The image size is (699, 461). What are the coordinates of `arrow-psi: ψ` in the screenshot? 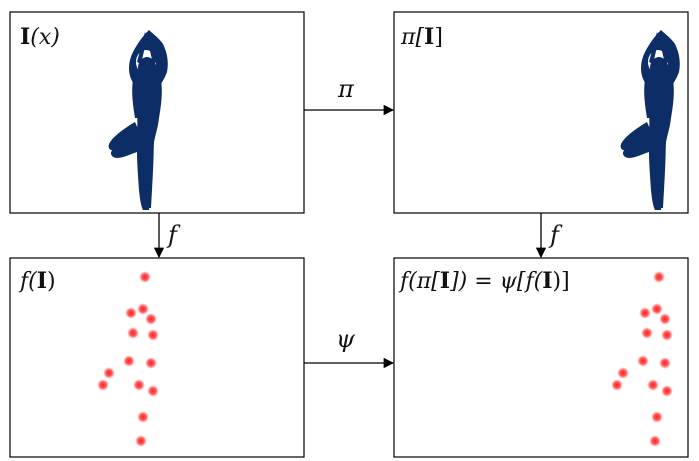 It's located at (349, 347).